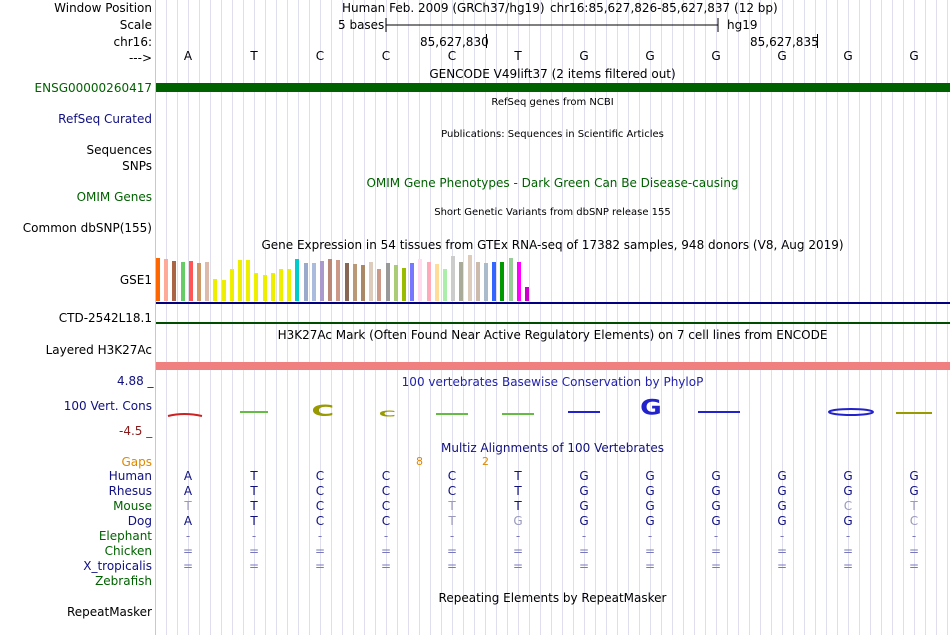 The width and height of the screenshot is (950, 635). I want to click on aligned-base: C, so click(386, 506).